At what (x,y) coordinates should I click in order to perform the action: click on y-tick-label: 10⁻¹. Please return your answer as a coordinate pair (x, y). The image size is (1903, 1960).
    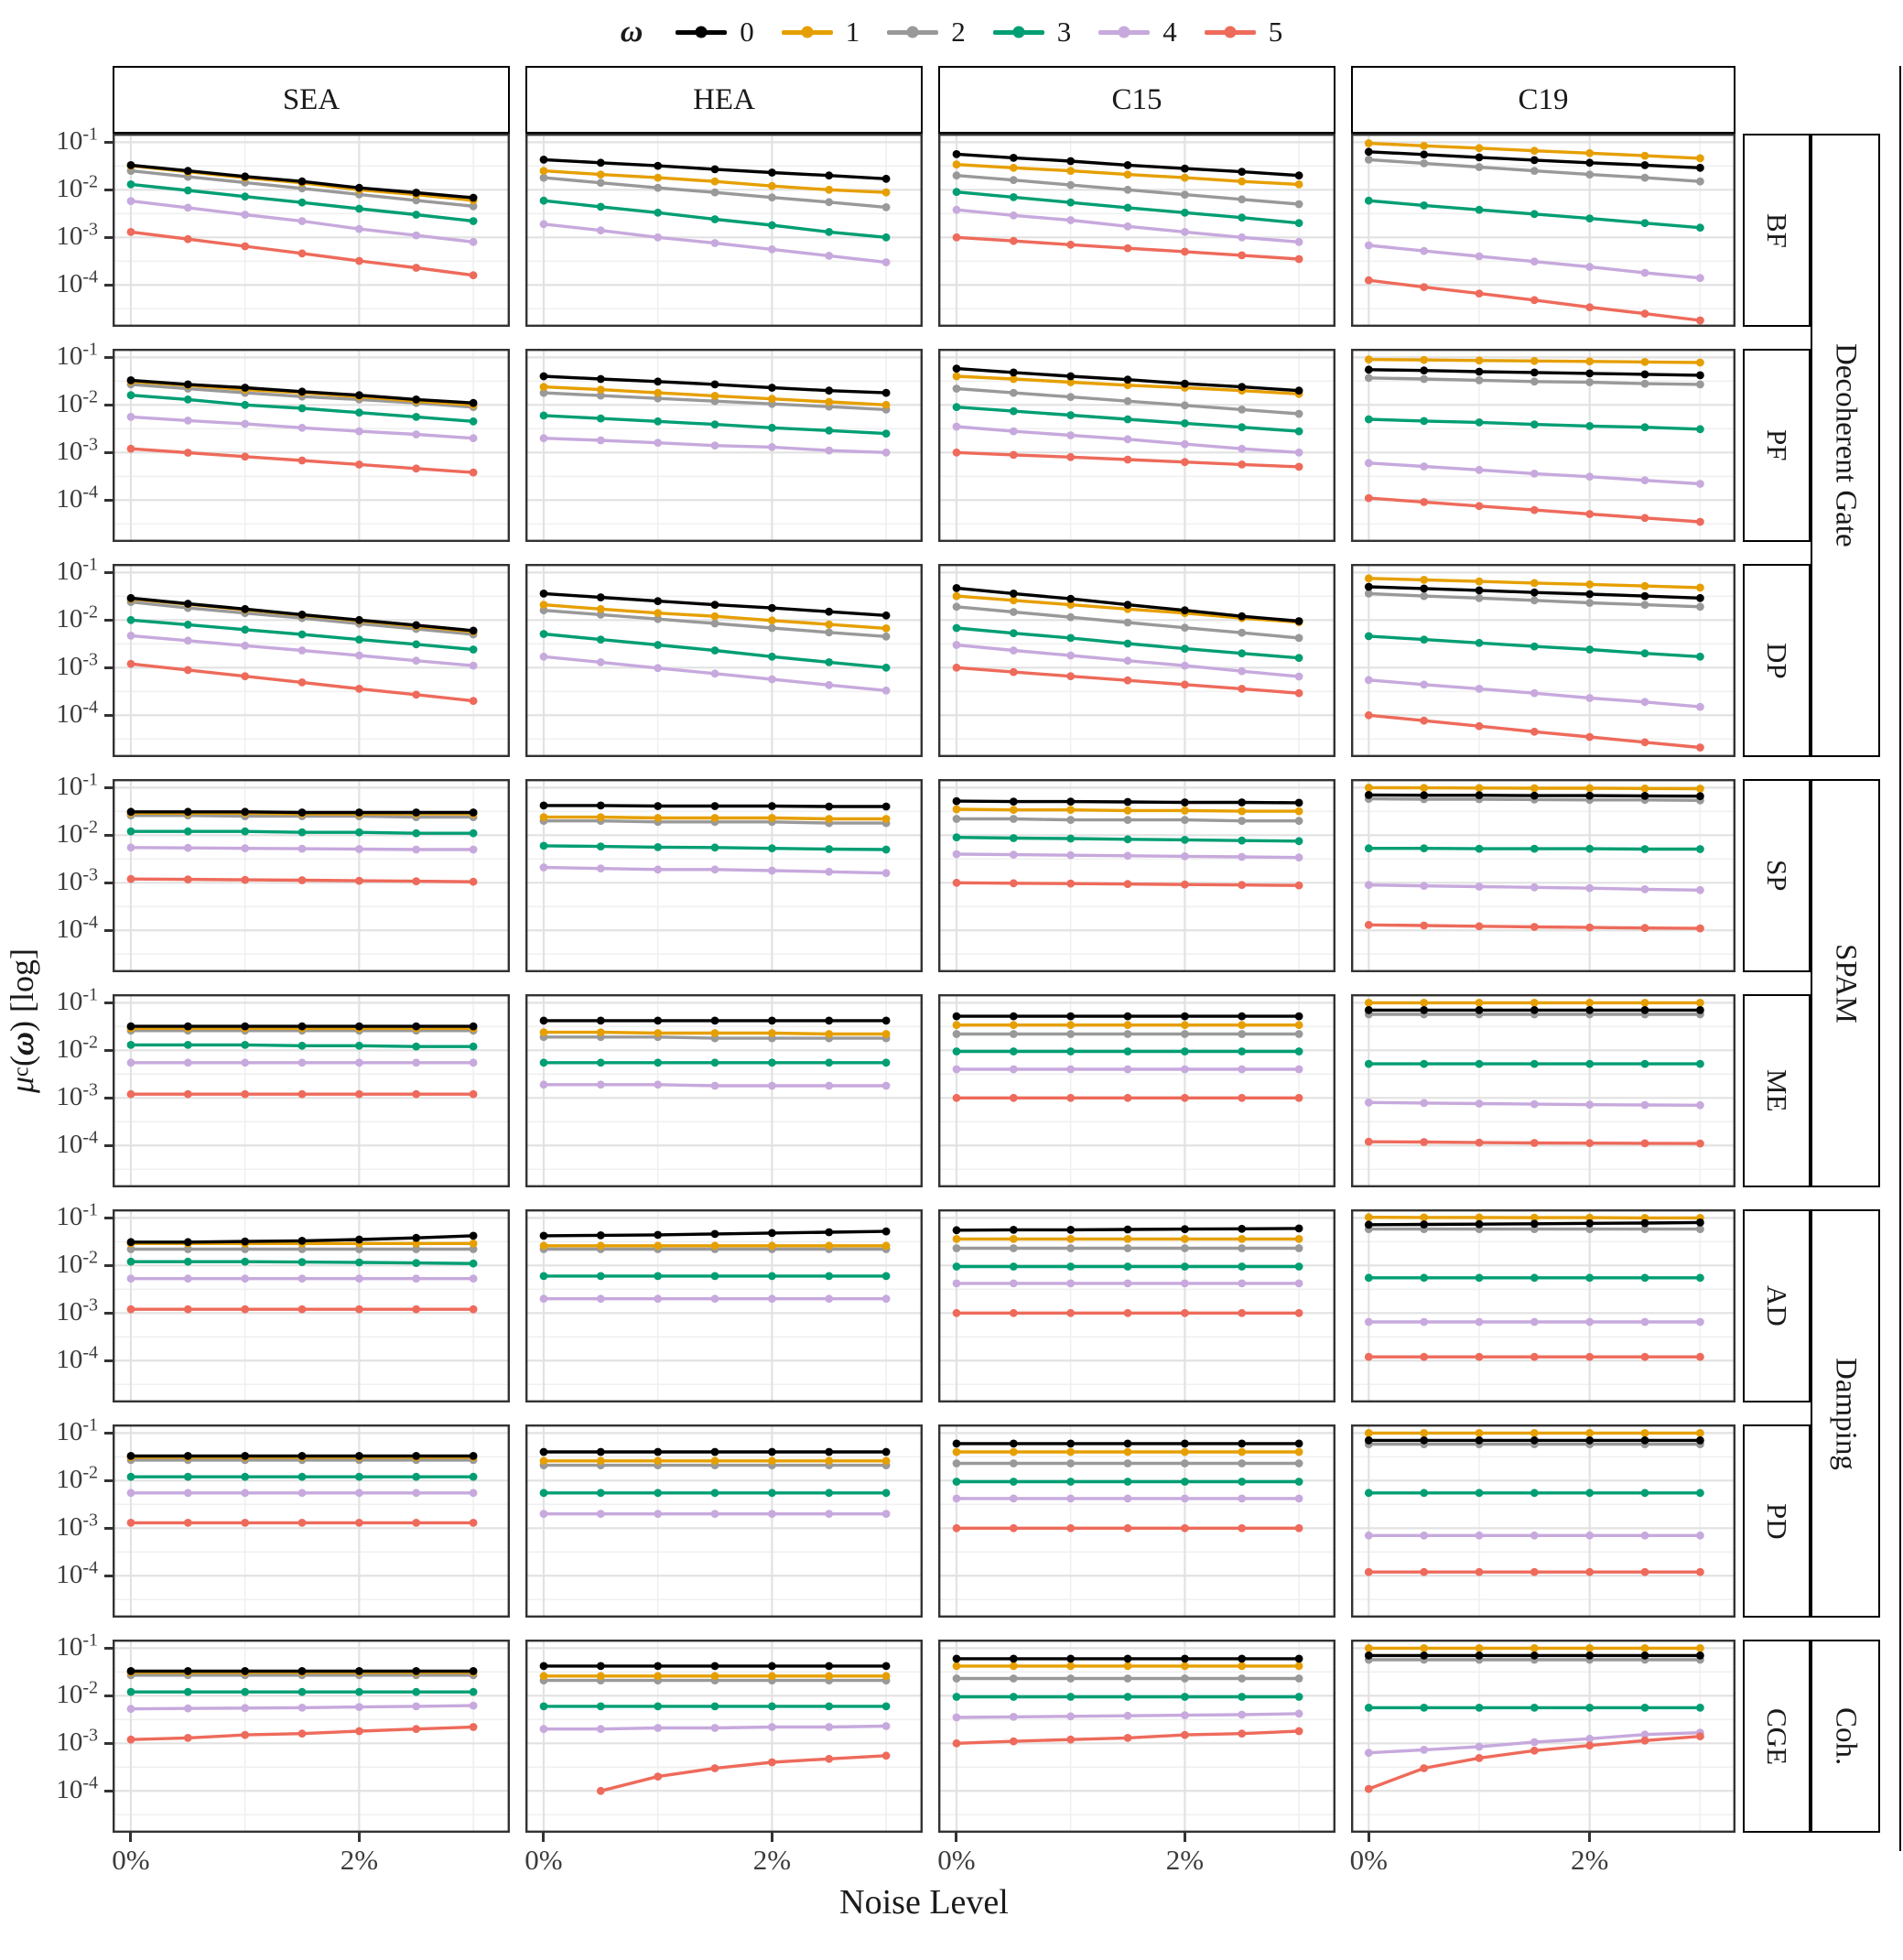
    Looking at the image, I should click on (77, 1430).